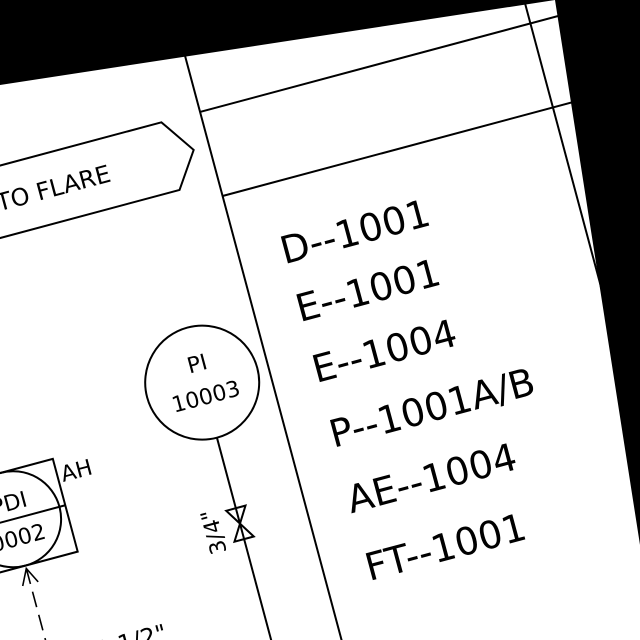  I want to click on panel-line-top, so click(413, 56).